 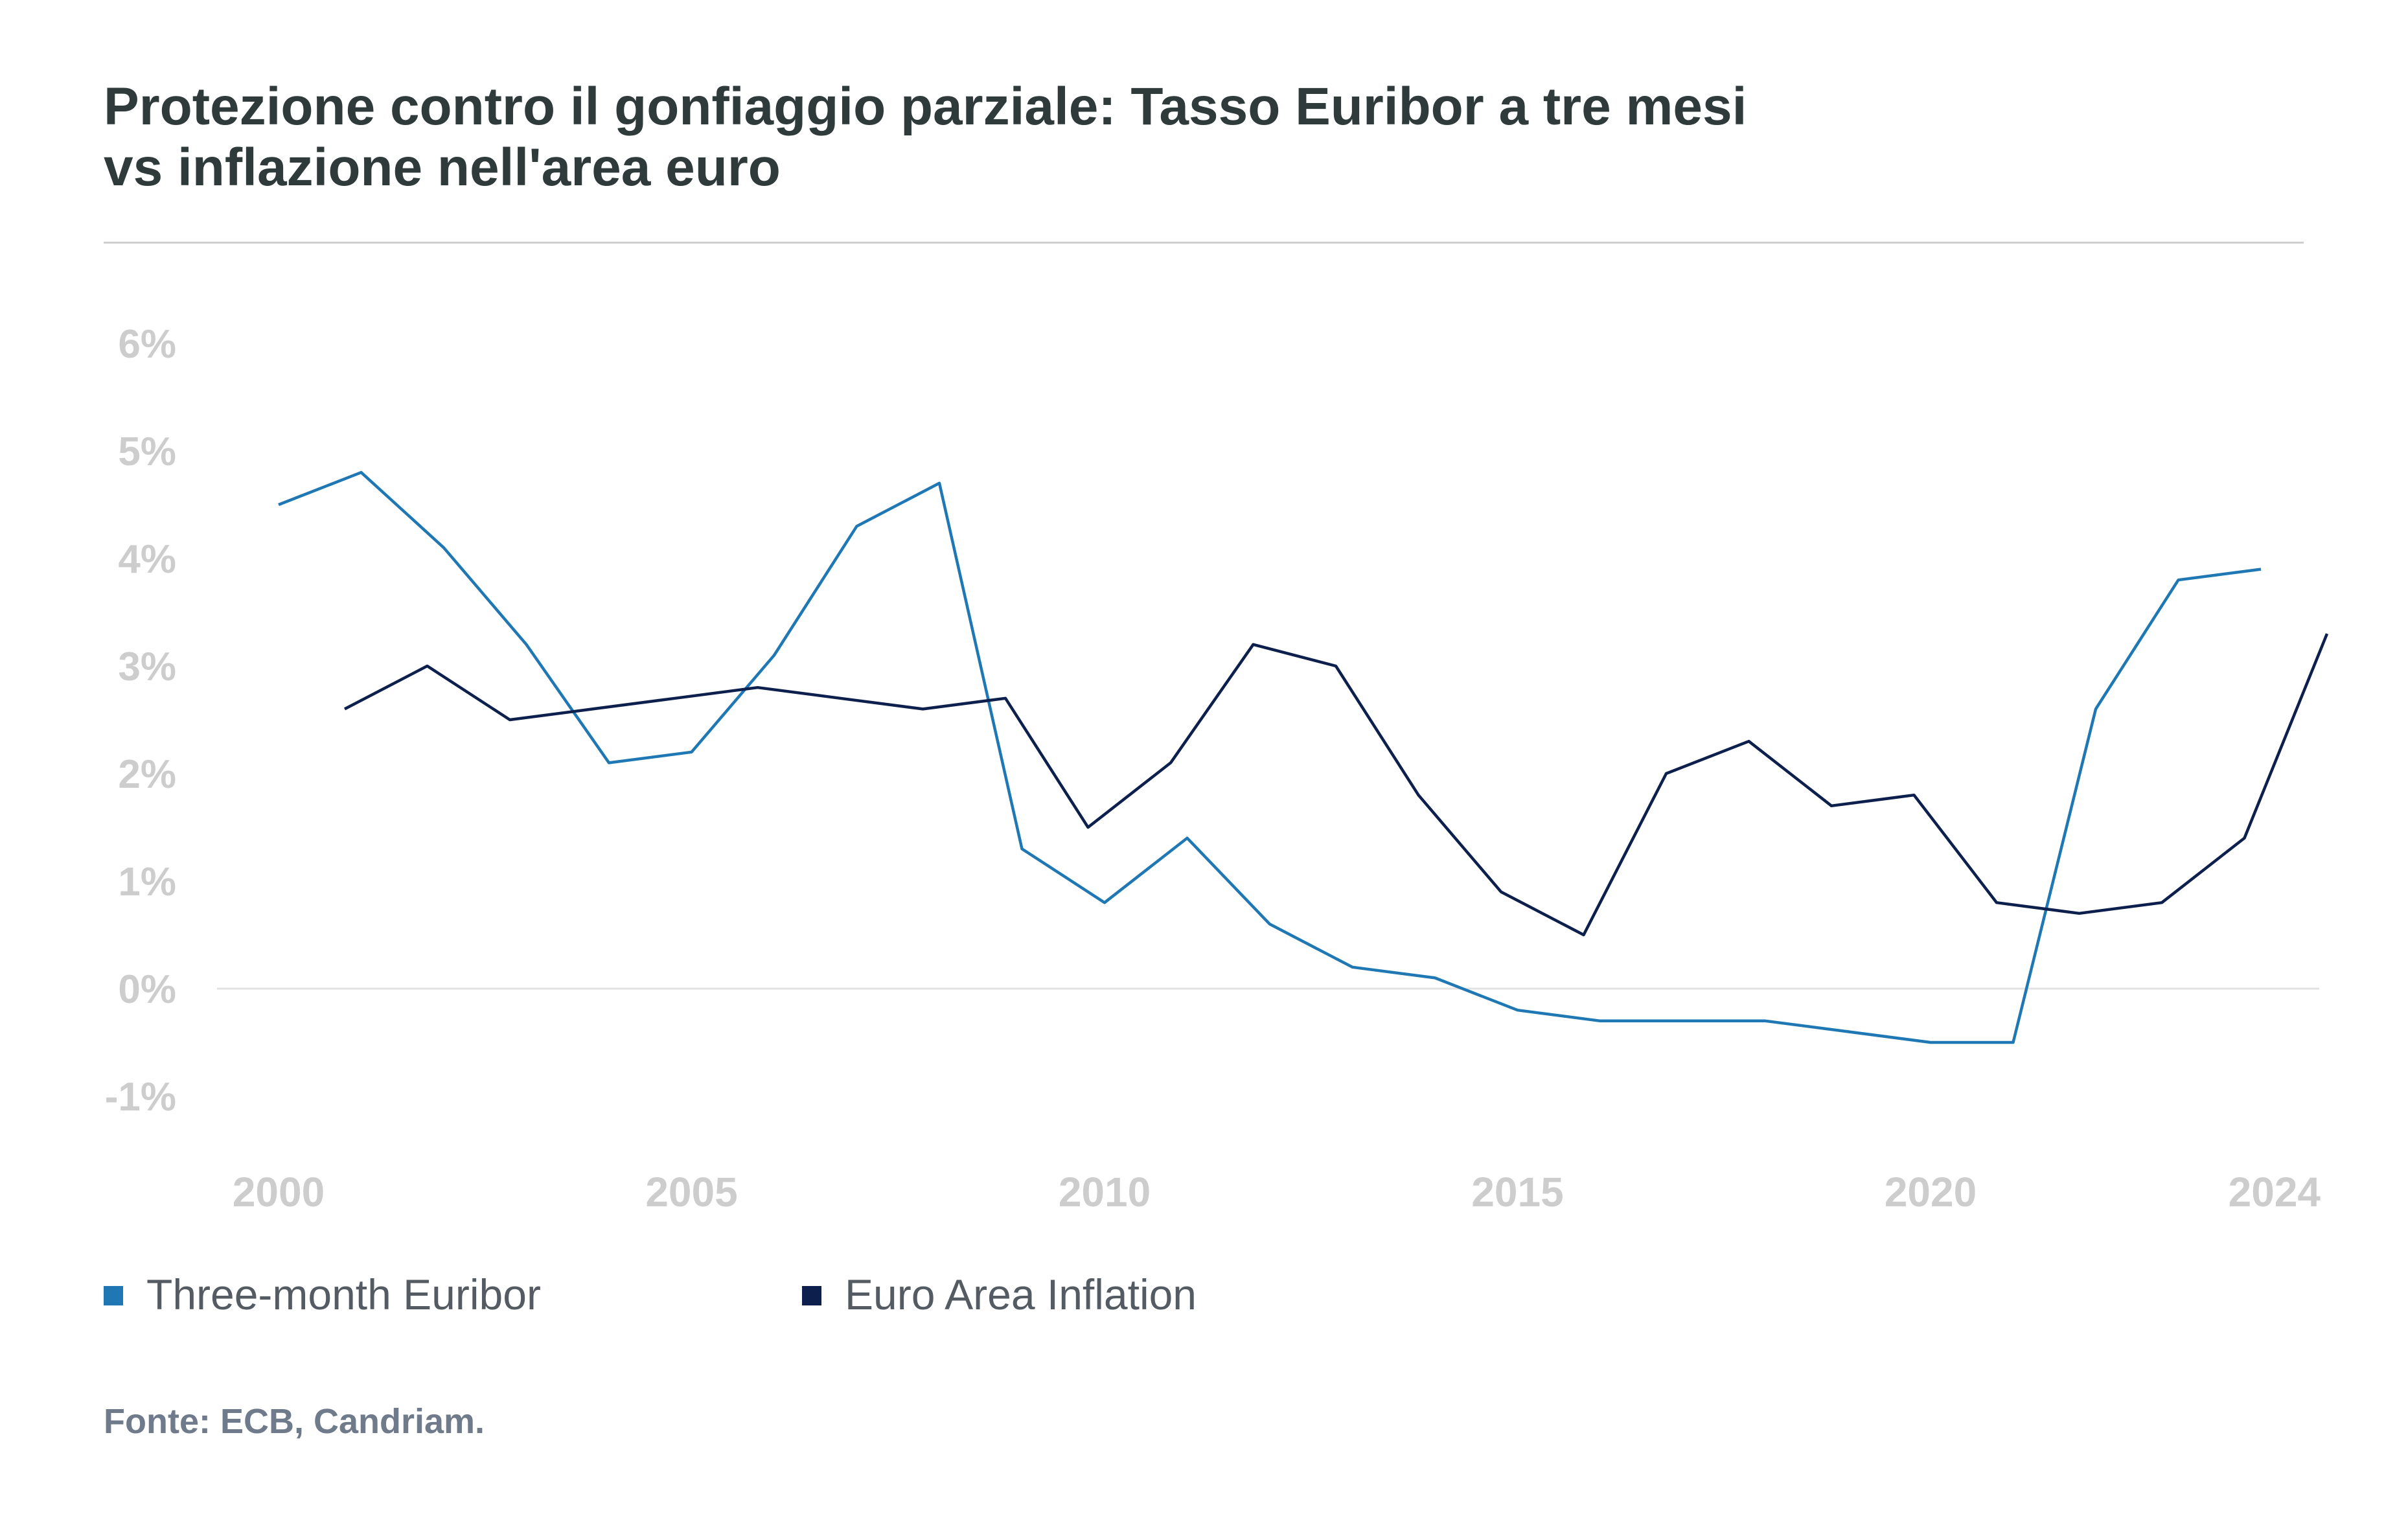 What do you see at coordinates (140, 721) in the screenshot?
I see `y-axis-ticks: -1% 0% 1% 2% 3% 4% 5% 6%` at bounding box center [140, 721].